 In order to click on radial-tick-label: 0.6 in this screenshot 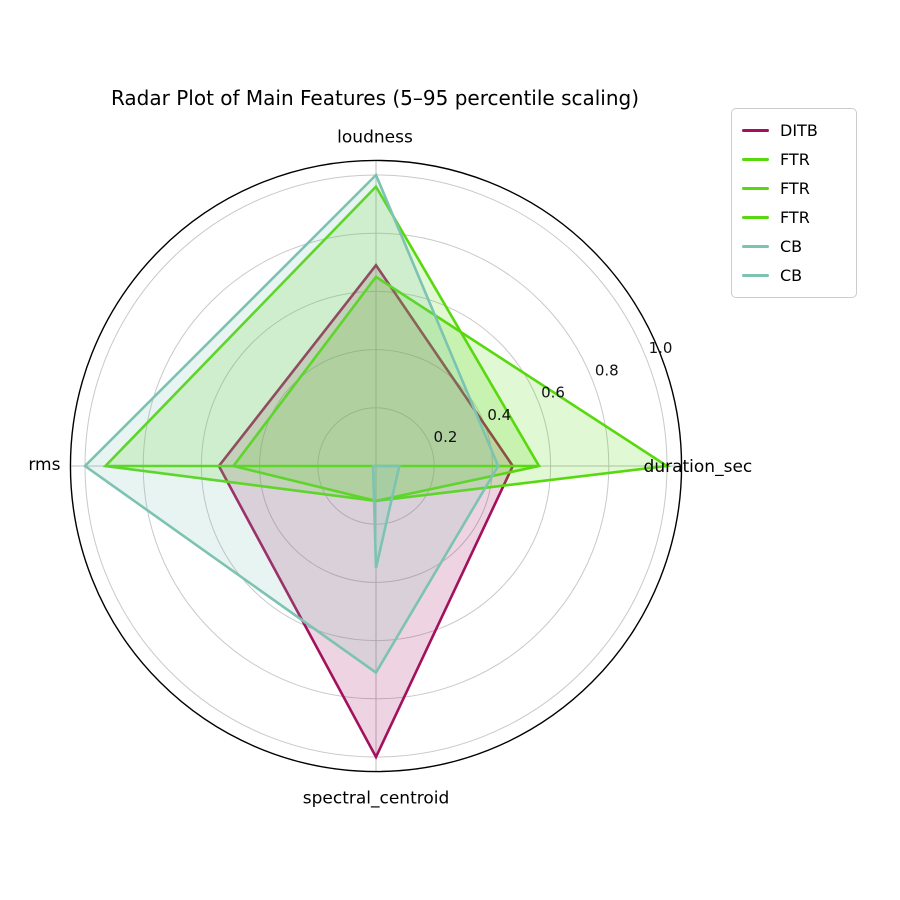, I will do `click(553, 393)`.